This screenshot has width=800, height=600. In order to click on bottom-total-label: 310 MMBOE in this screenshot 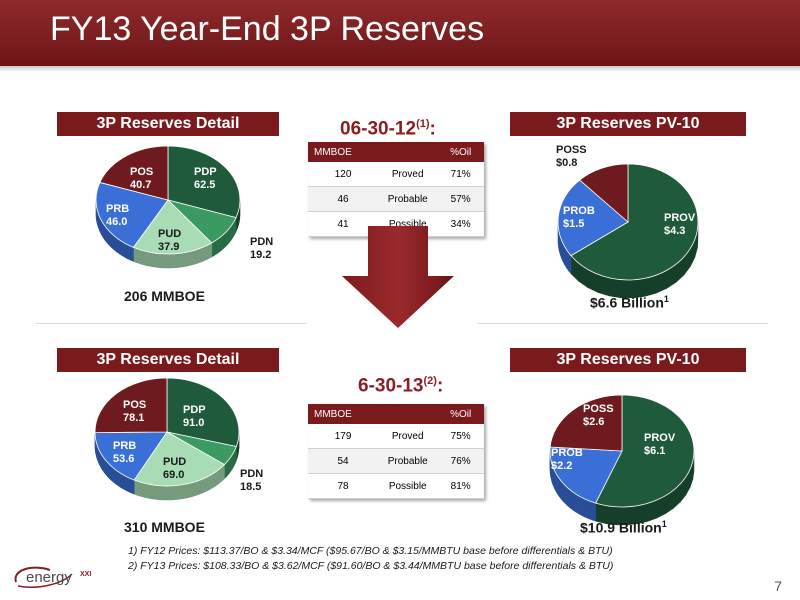, I will do `click(164, 527)`.